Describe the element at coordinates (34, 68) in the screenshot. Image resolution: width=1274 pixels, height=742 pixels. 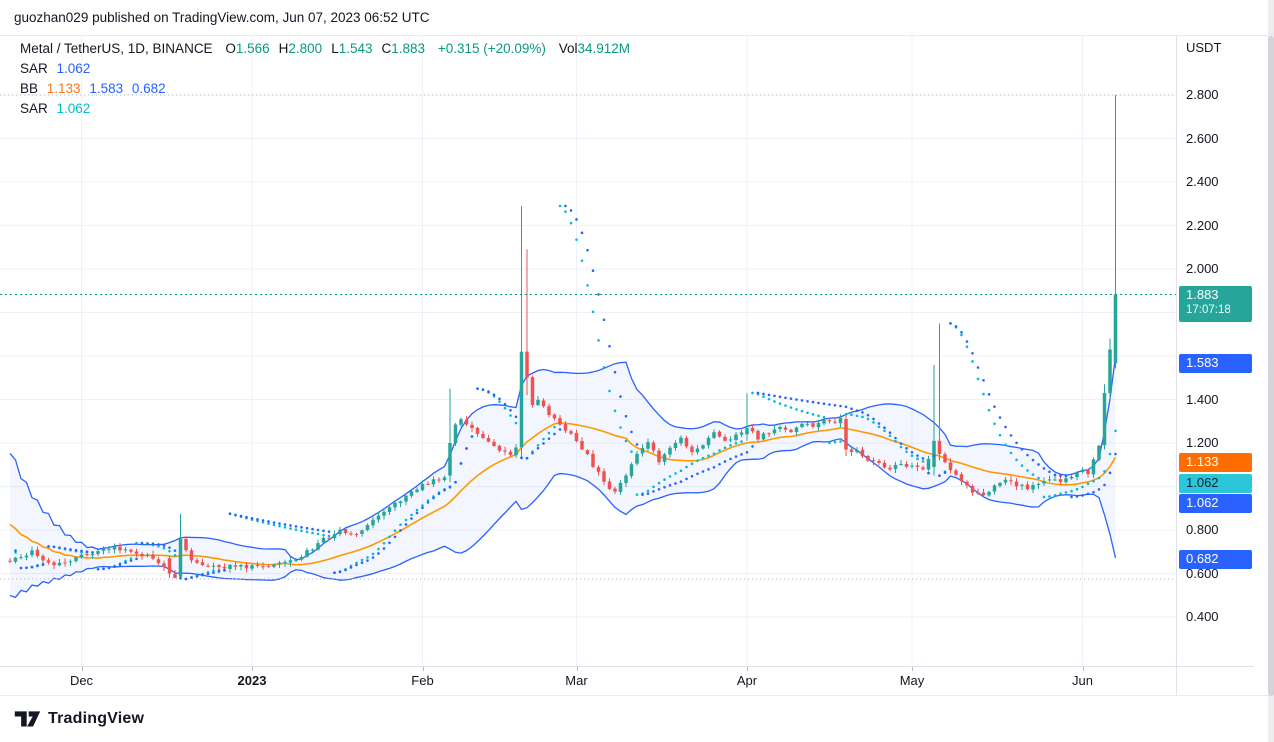
I see `sar1-name: SAR` at that location.